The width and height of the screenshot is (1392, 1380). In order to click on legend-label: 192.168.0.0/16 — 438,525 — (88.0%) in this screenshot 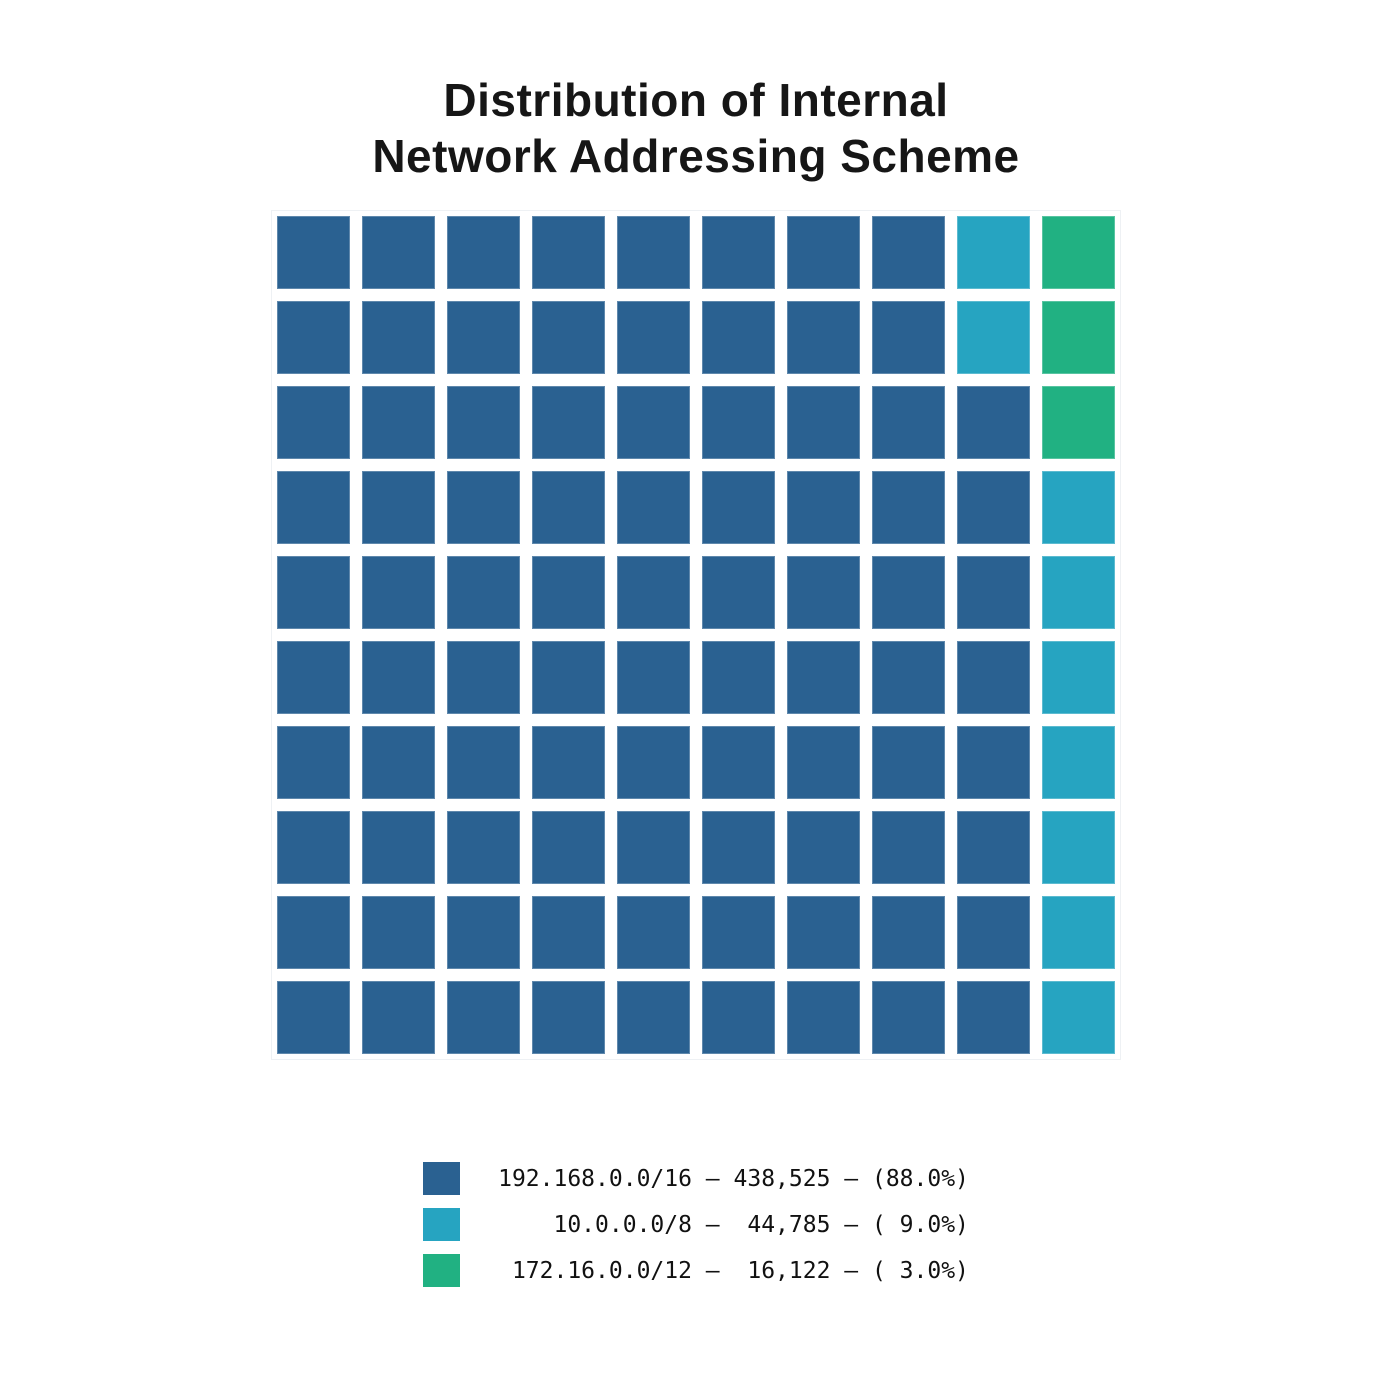, I will do `click(733, 1178)`.